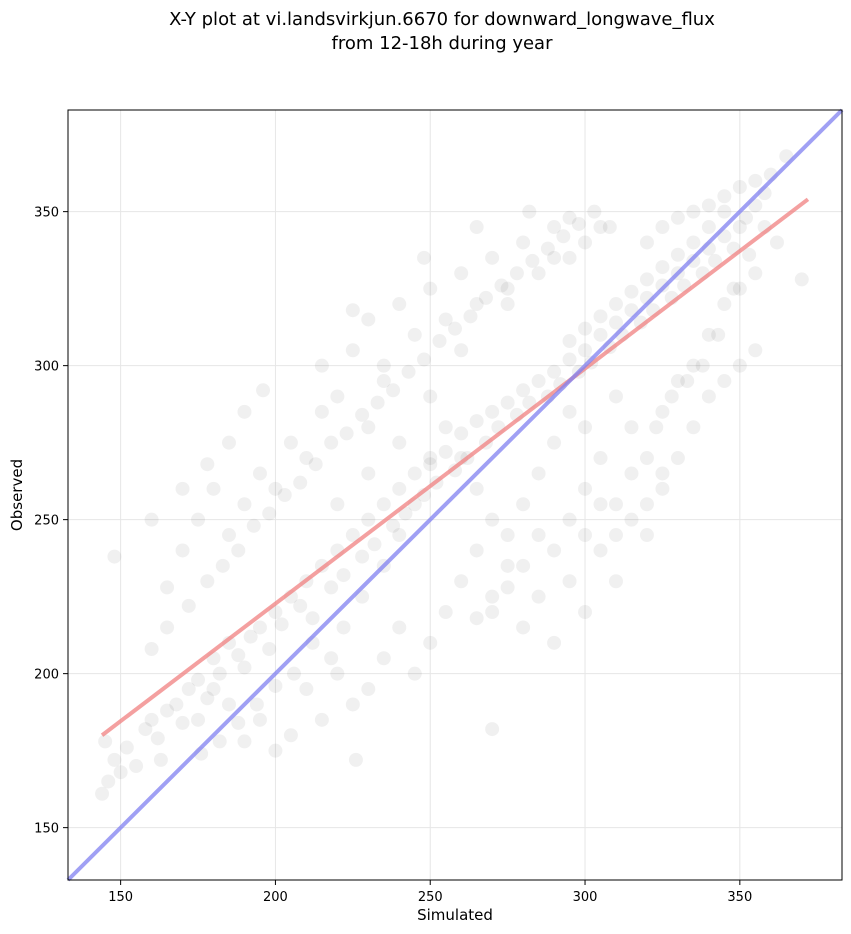 The height and width of the screenshot is (934, 851). I want to click on y-axis-label: Observed, so click(17, 495).